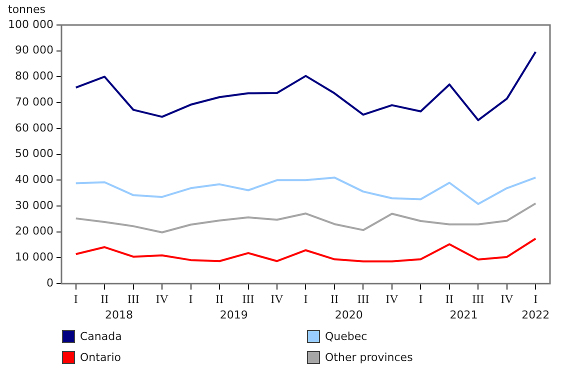 The image size is (580, 385). What do you see at coordinates (34, 257) in the screenshot?
I see `y-tick-label: 10 000` at bounding box center [34, 257].